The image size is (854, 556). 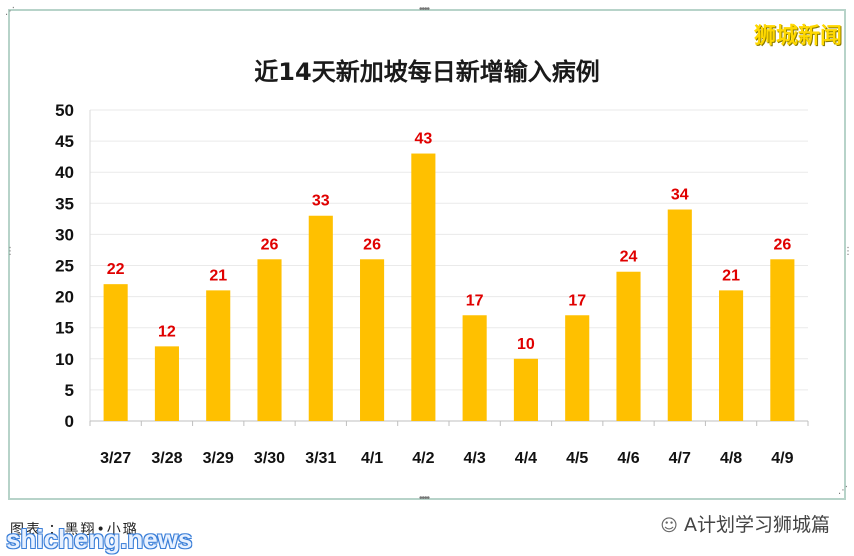 What do you see at coordinates (64, 328) in the screenshot?
I see `y-tick-label: 15` at bounding box center [64, 328].